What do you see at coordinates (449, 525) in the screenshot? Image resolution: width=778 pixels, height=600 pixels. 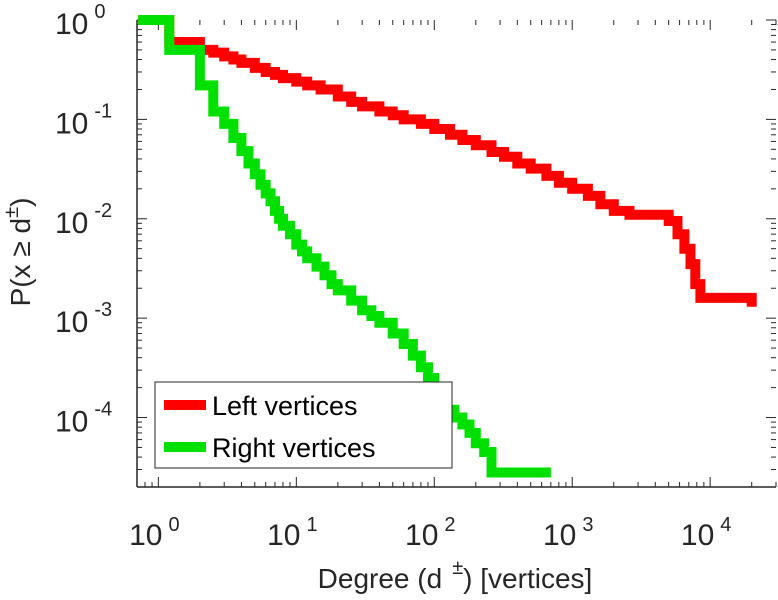 I see `x-tick-label-exp: 2` at bounding box center [449, 525].